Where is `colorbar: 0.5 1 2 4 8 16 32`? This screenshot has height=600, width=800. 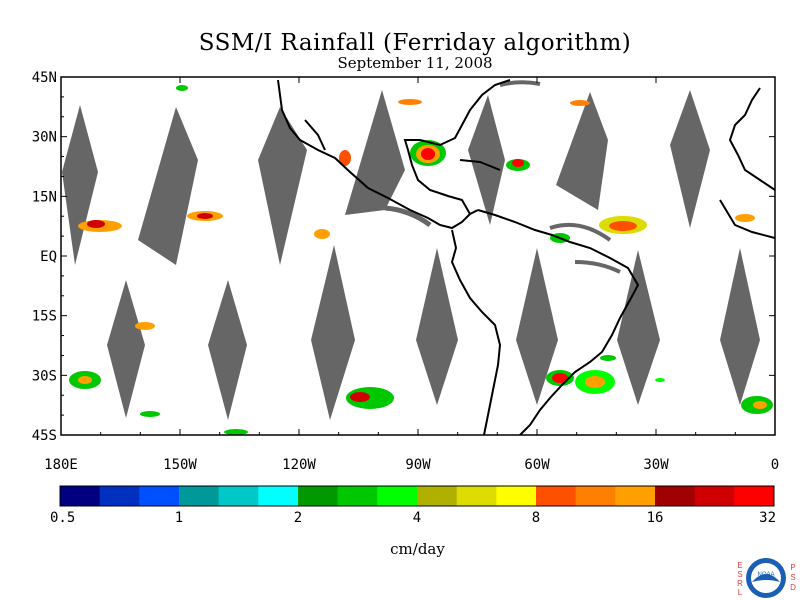
colorbar: 0.5 1 2 4 8 16 32 is located at coordinates (413, 505).